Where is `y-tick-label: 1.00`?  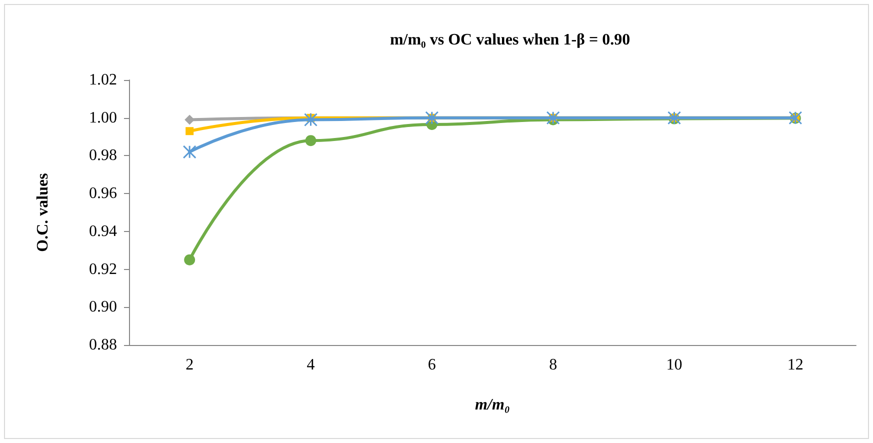 y-tick-label: 1.00 is located at coordinates (103, 117).